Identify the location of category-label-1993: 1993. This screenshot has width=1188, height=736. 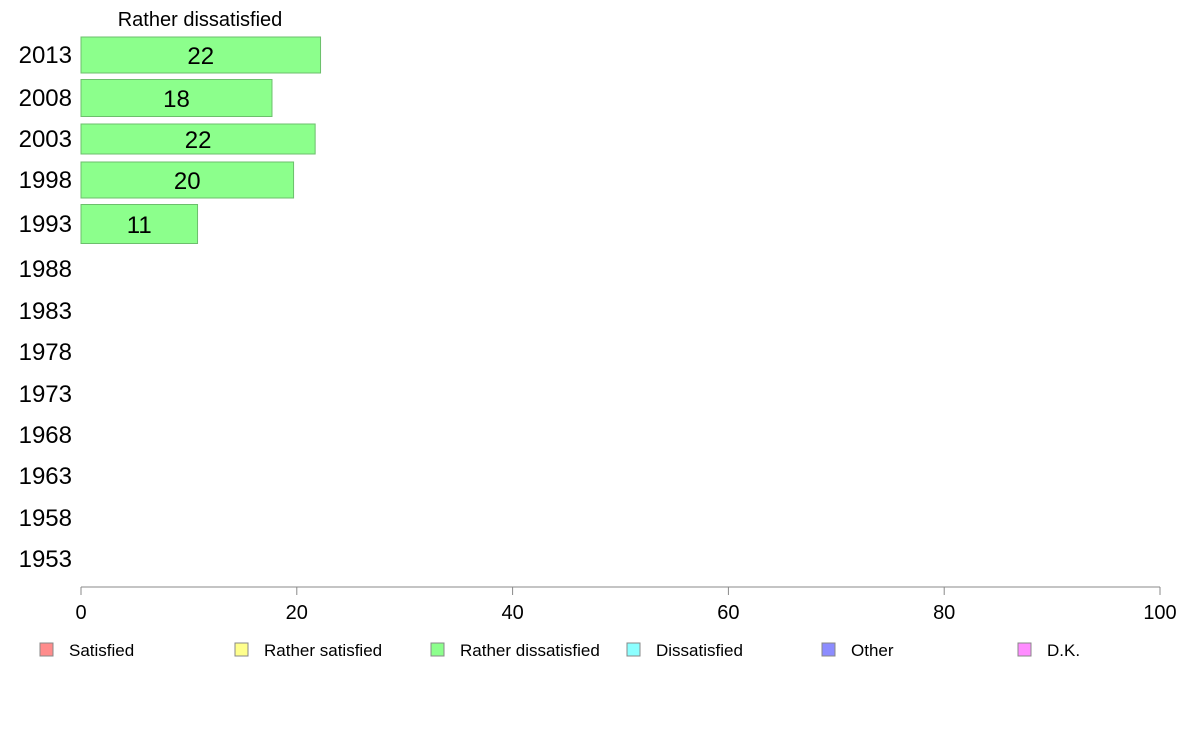
(45, 224).